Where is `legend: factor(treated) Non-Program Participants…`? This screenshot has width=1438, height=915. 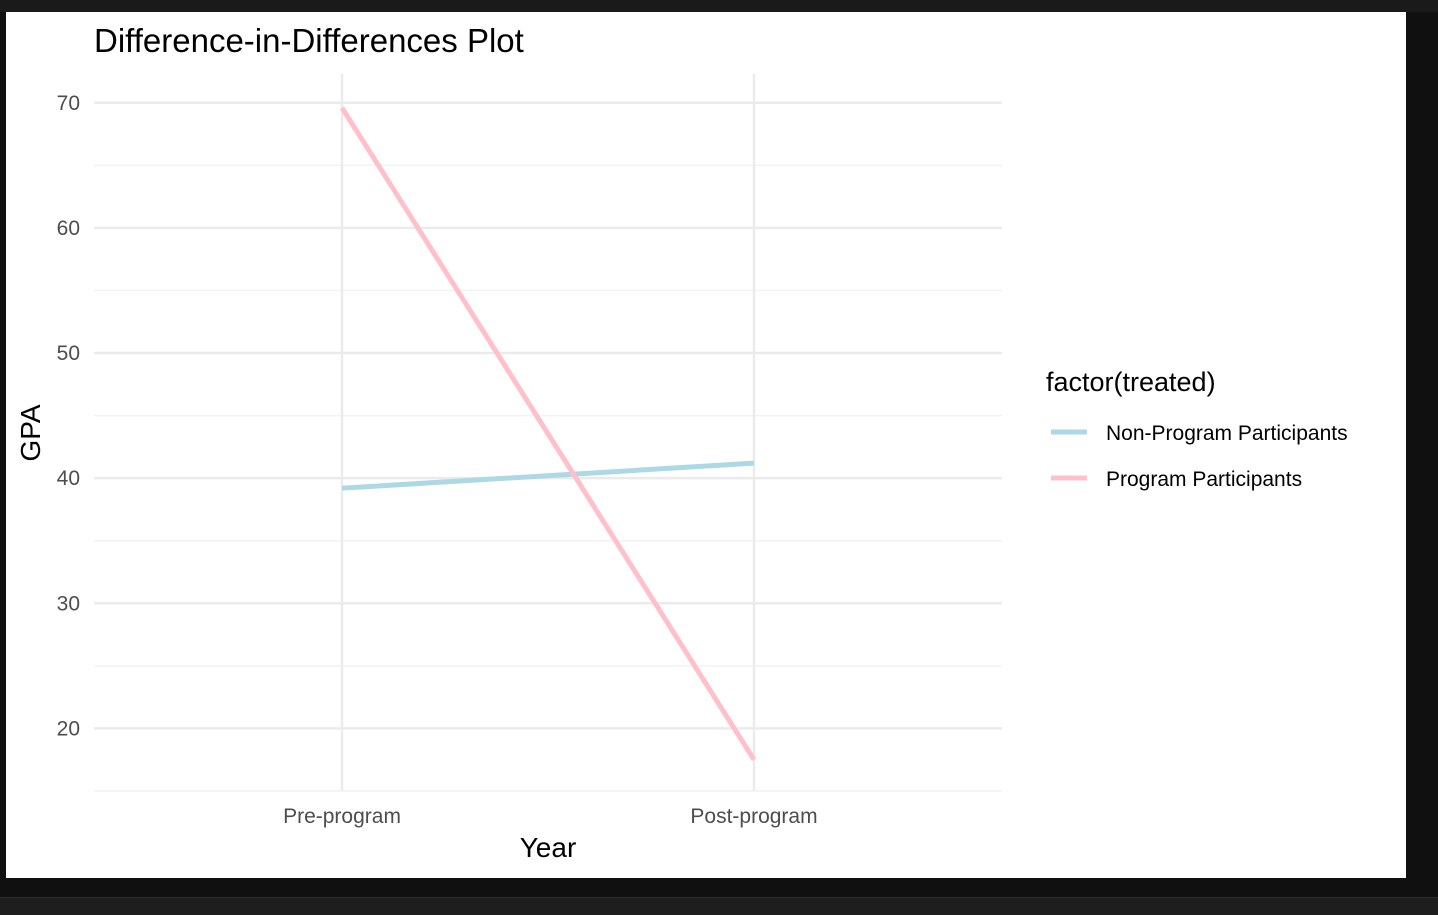
legend: factor(treated) Non-Program Participants… is located at coordinates (1197, 429).